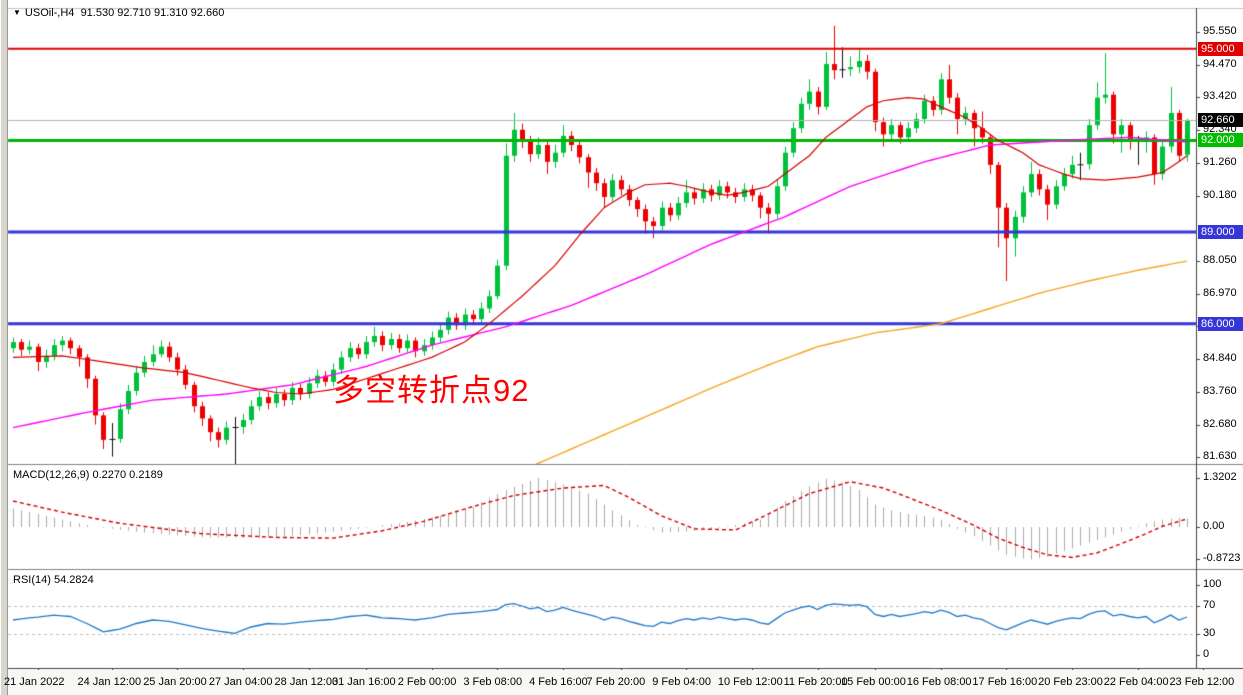 The image size is (1243, 695). Describe the element at coordinates (1220, 96) in the screenshot. I see `price-tick-label: 93.420` at that location.